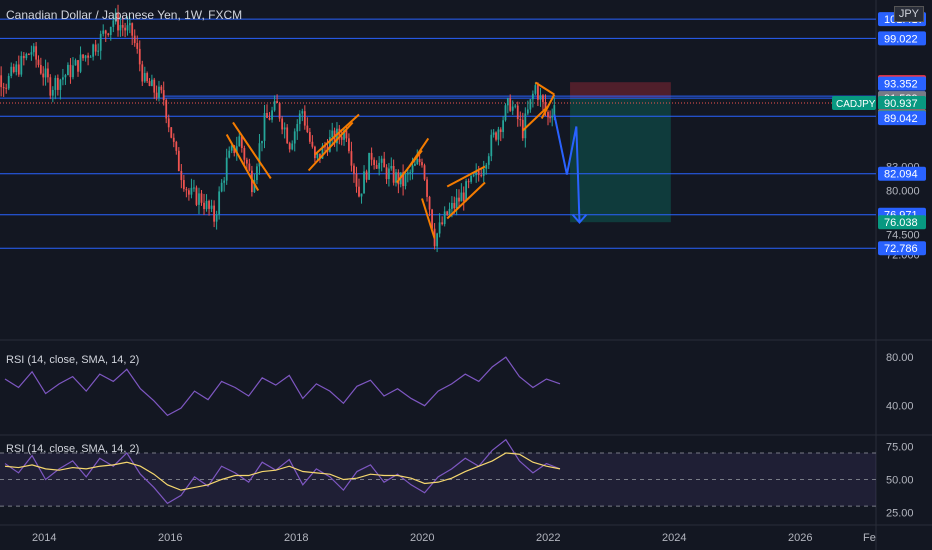 The image size is (932, 550). I want to click on rsi-2-ma-line, so click(282, 471).